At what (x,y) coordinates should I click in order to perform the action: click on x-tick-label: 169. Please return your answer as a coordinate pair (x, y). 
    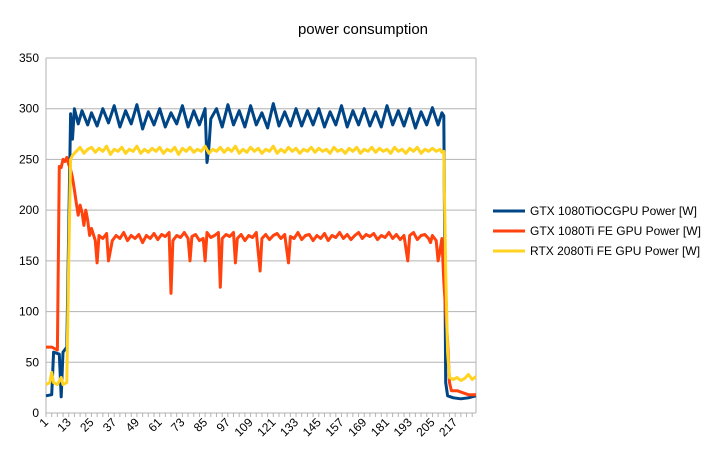
    Looking at the image, I should click on (357, 427).